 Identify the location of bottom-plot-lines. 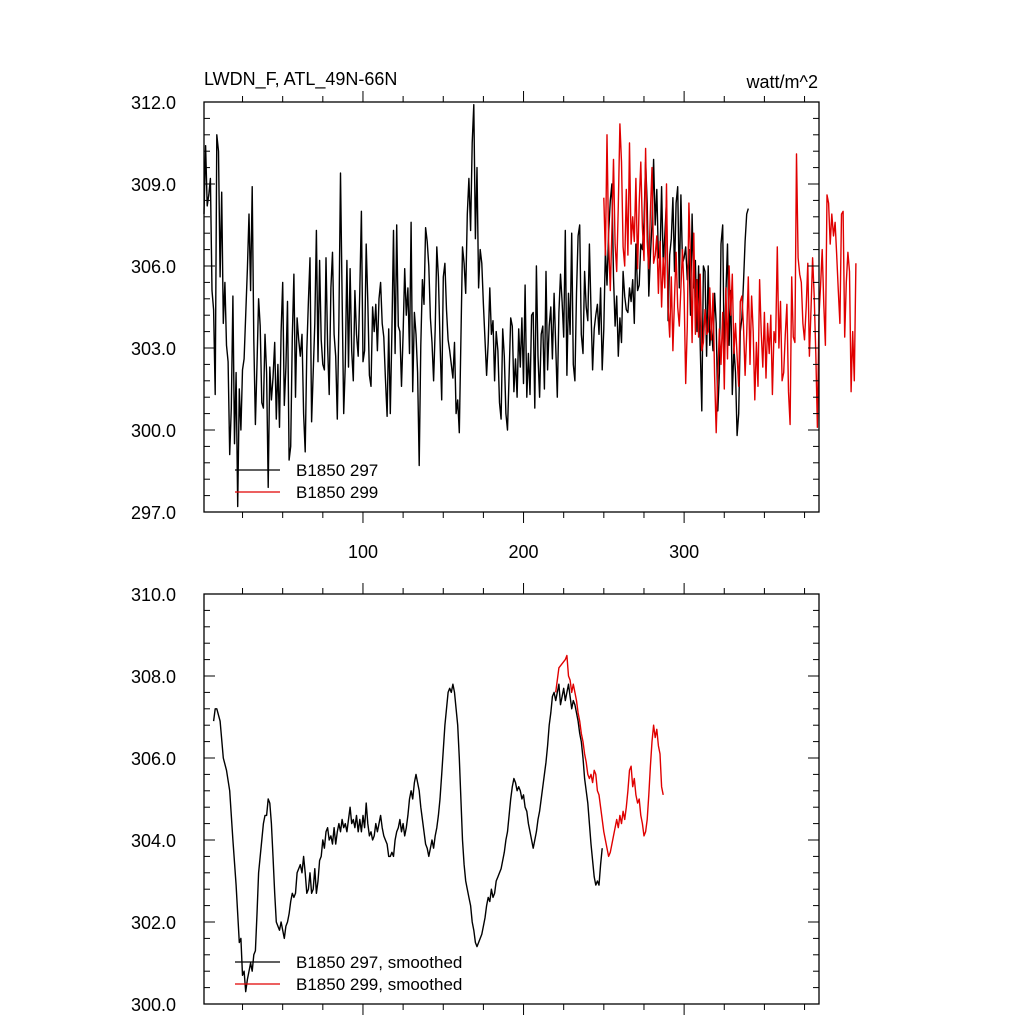
(438, 823).